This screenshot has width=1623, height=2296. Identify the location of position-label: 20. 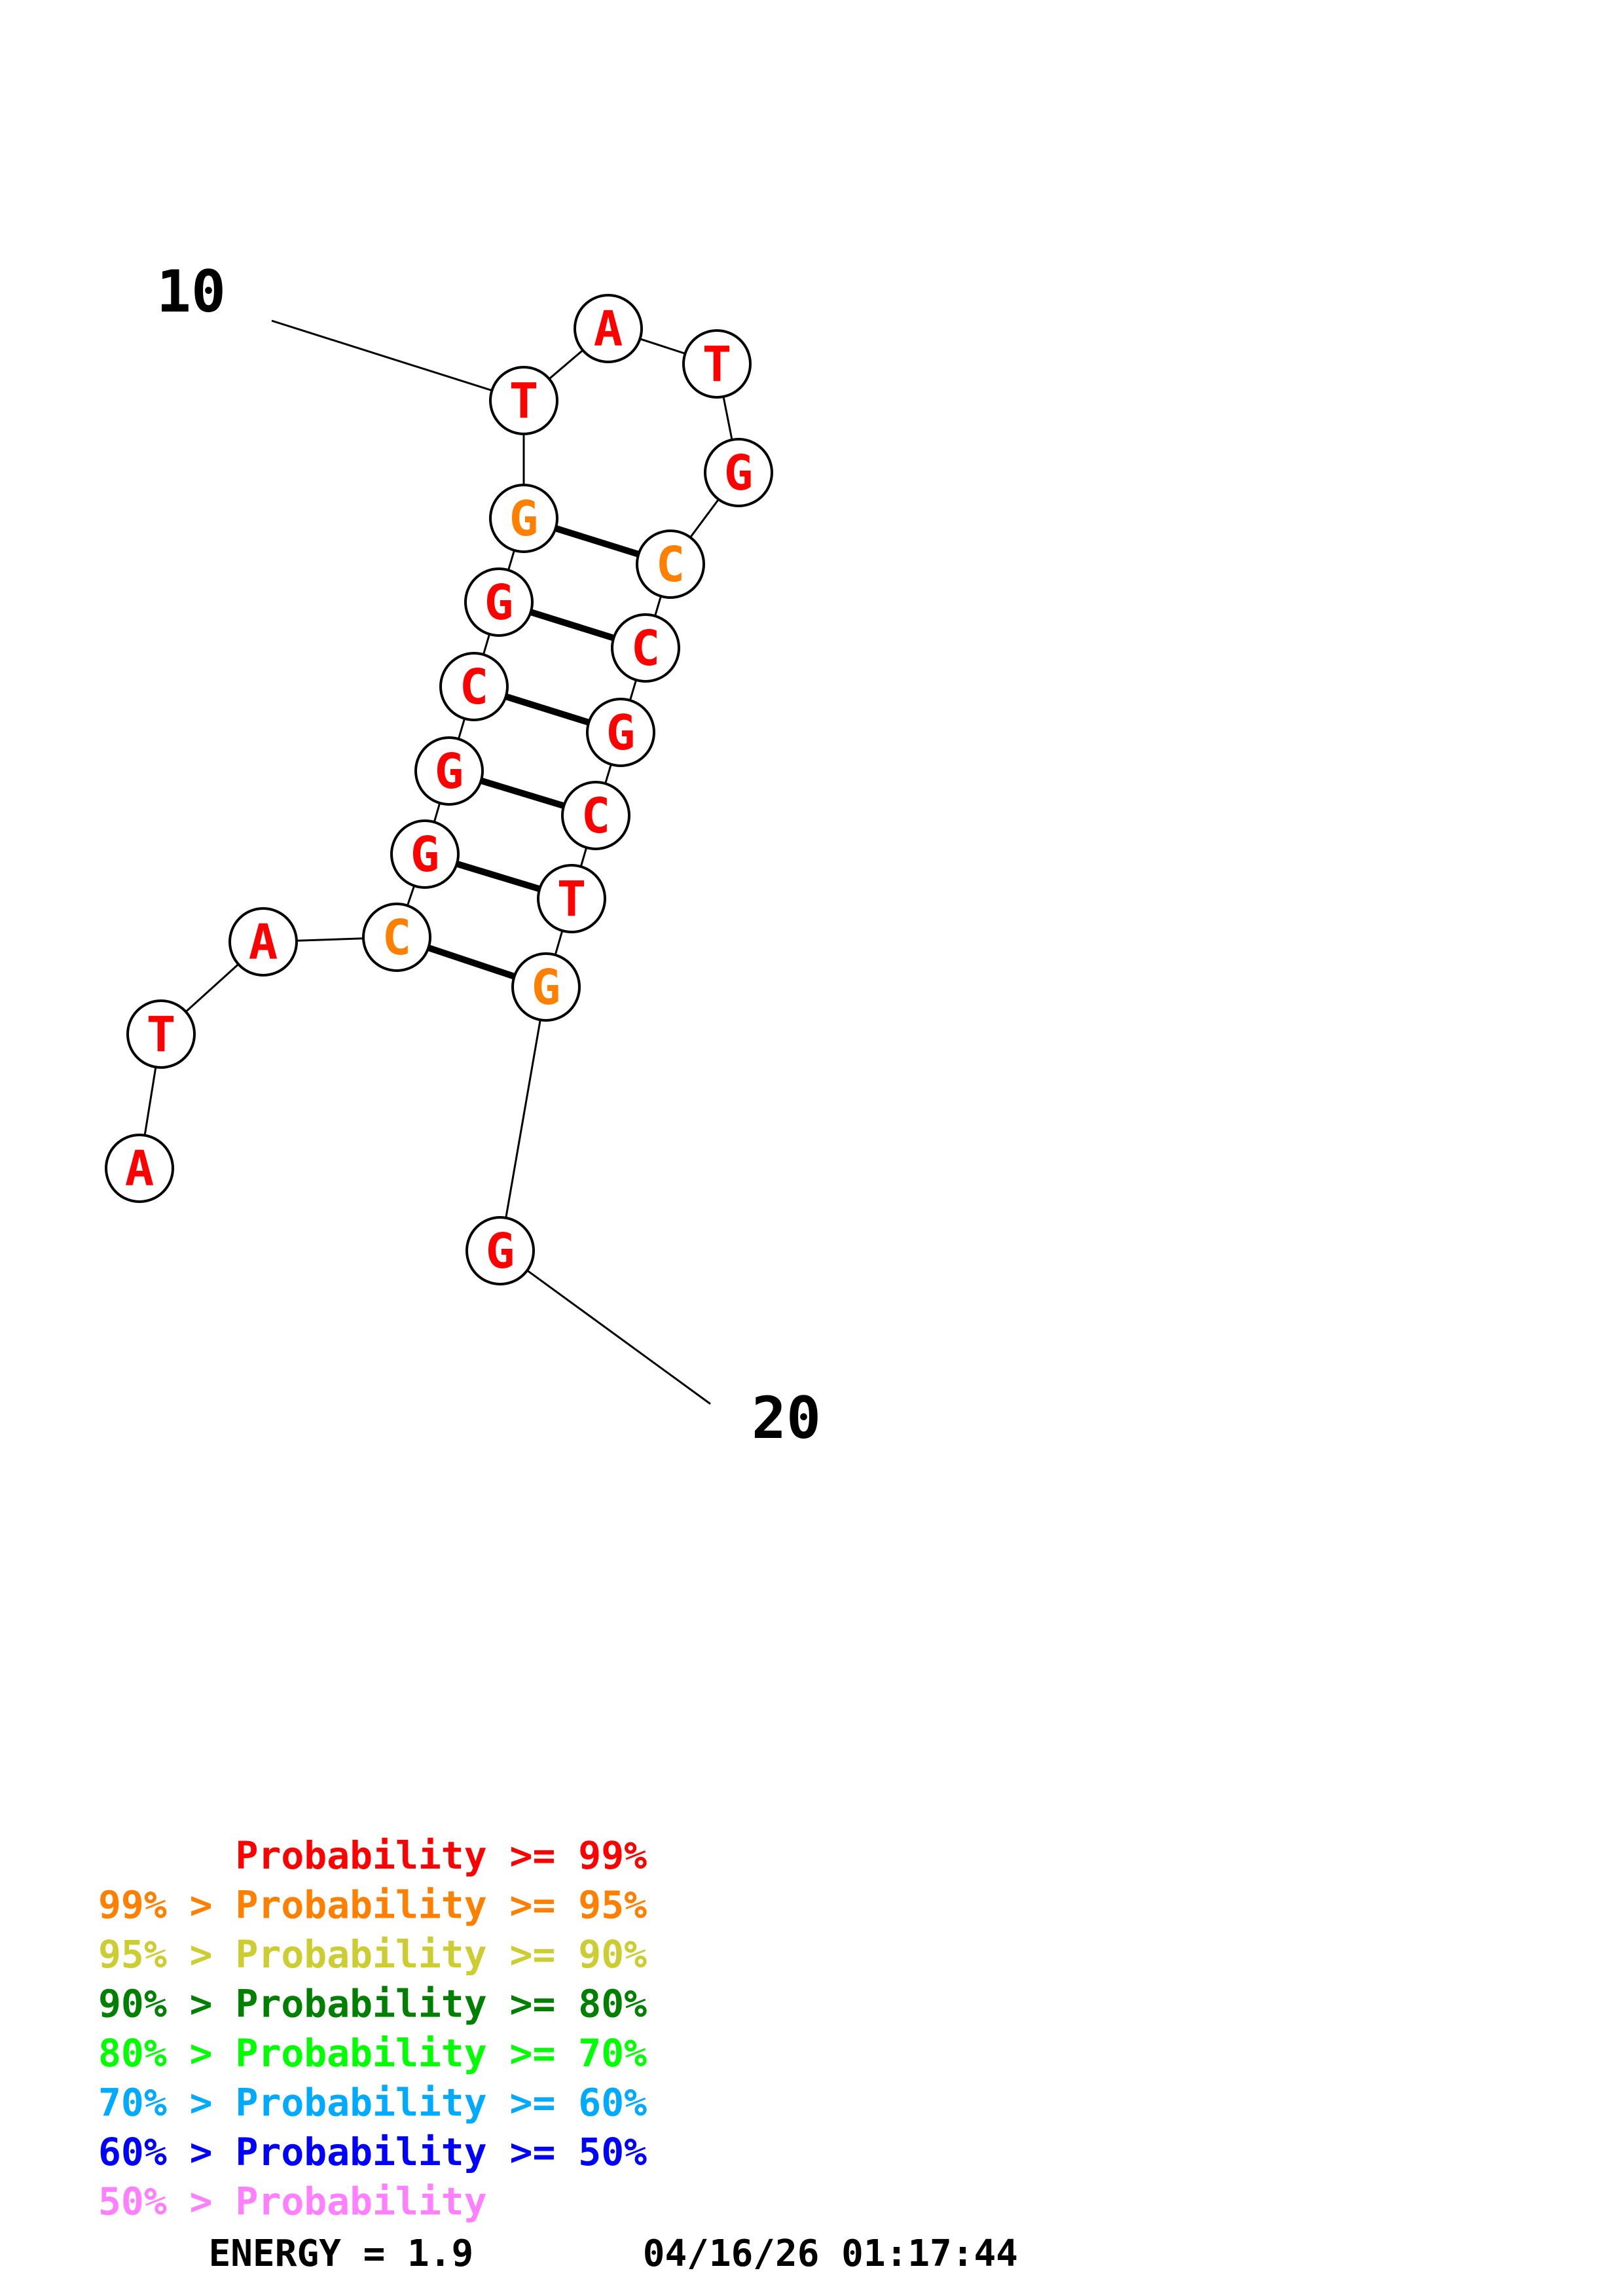
(786, 1418).